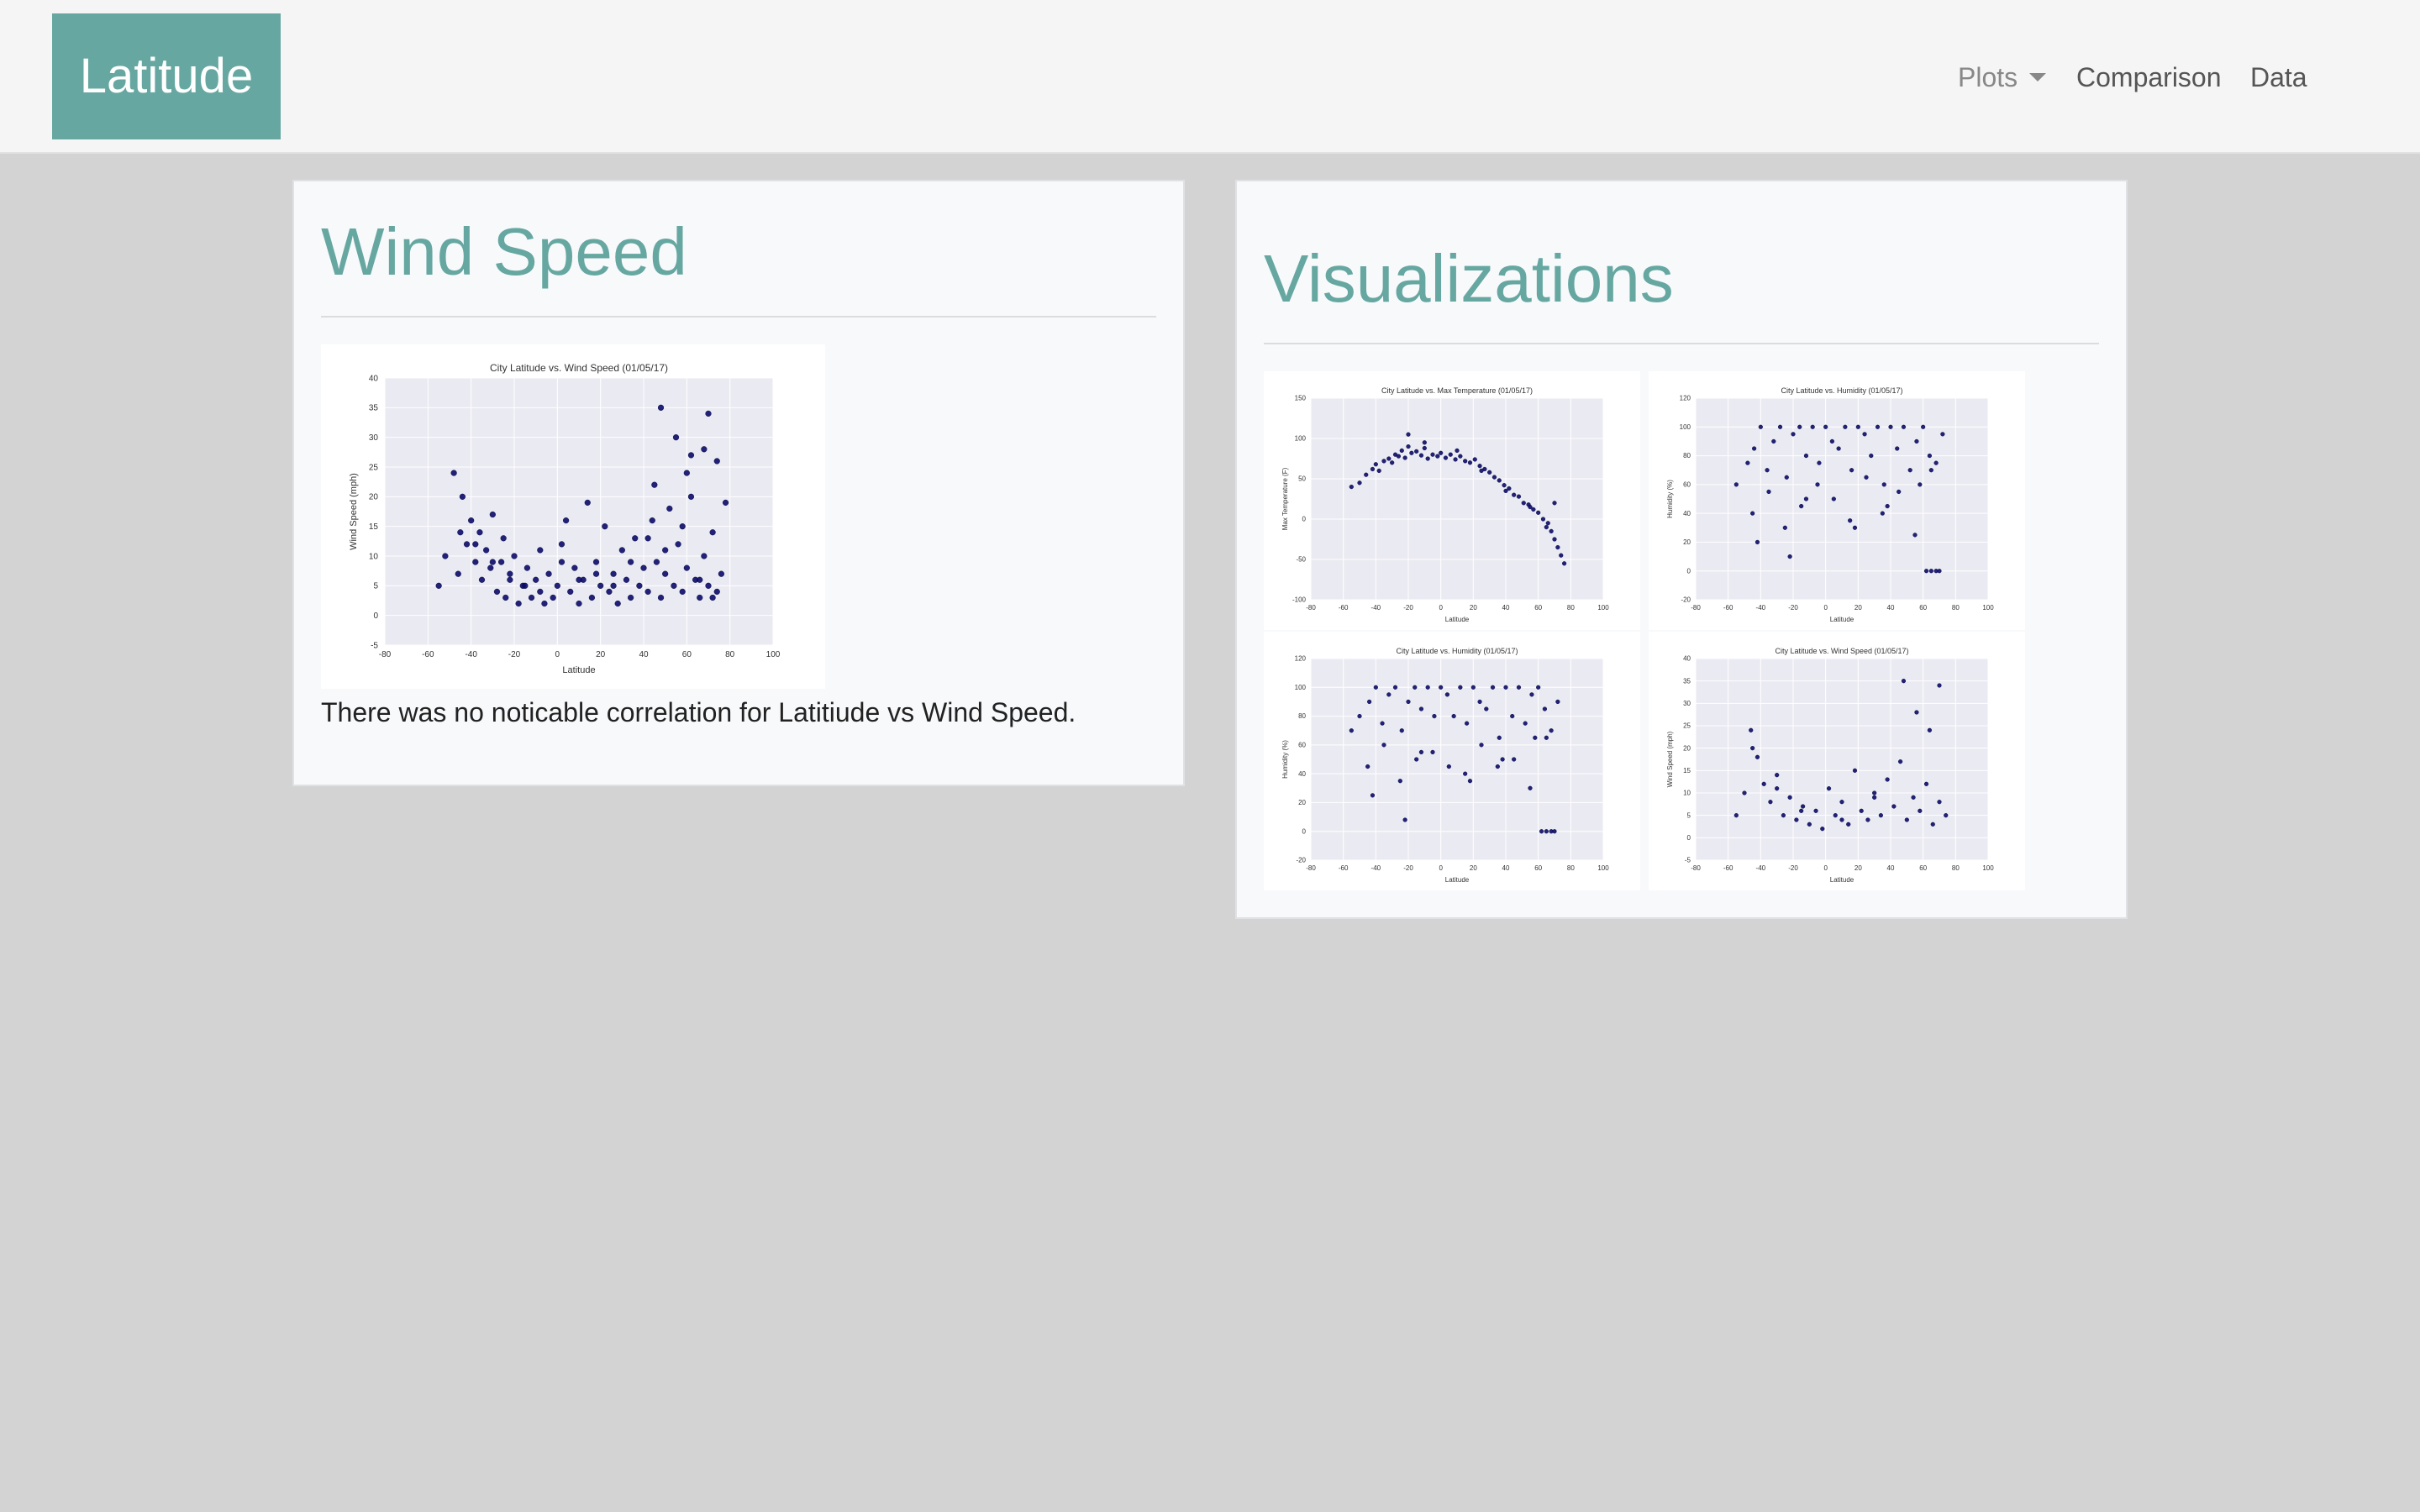 The width and height of the screenshot is (2420, 1512). I want to click on y-tick-label: 20, so click(374, 497).